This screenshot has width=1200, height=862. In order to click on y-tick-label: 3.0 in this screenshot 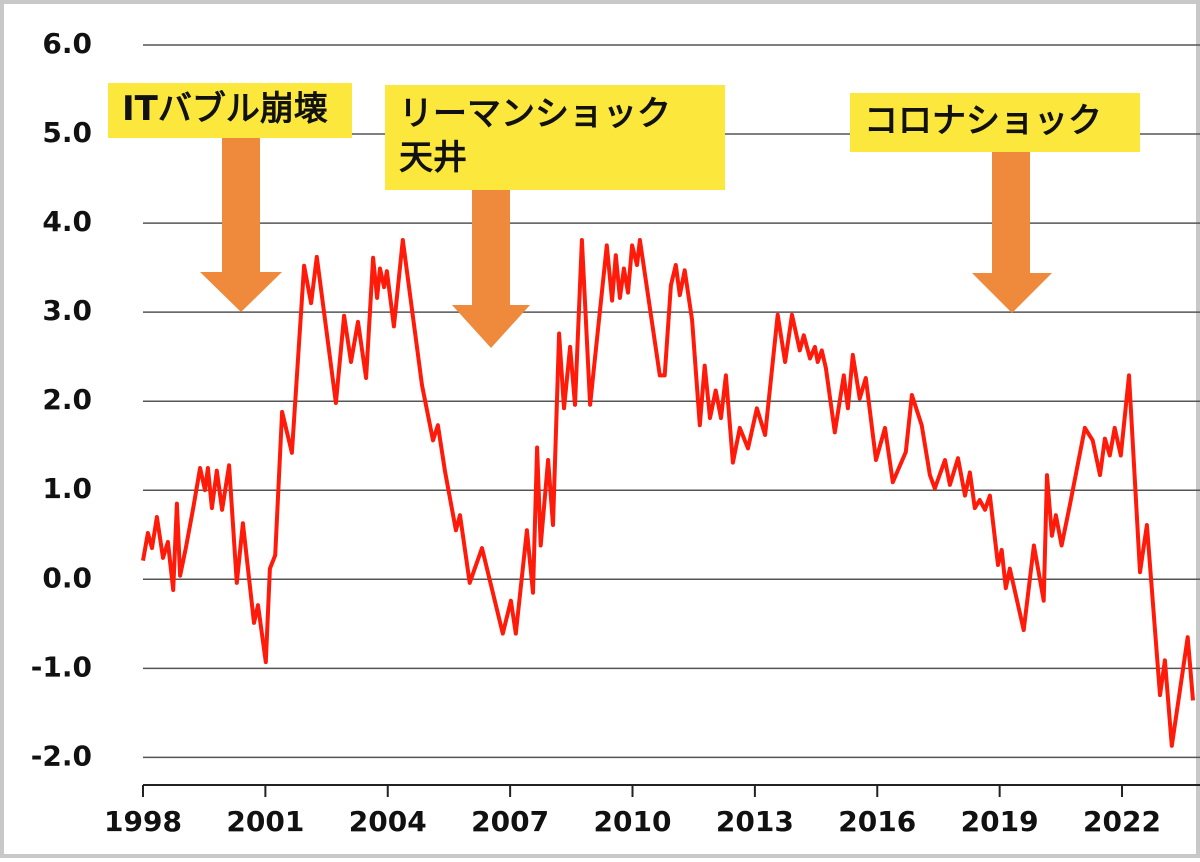, I will do `click(67, 310)`.